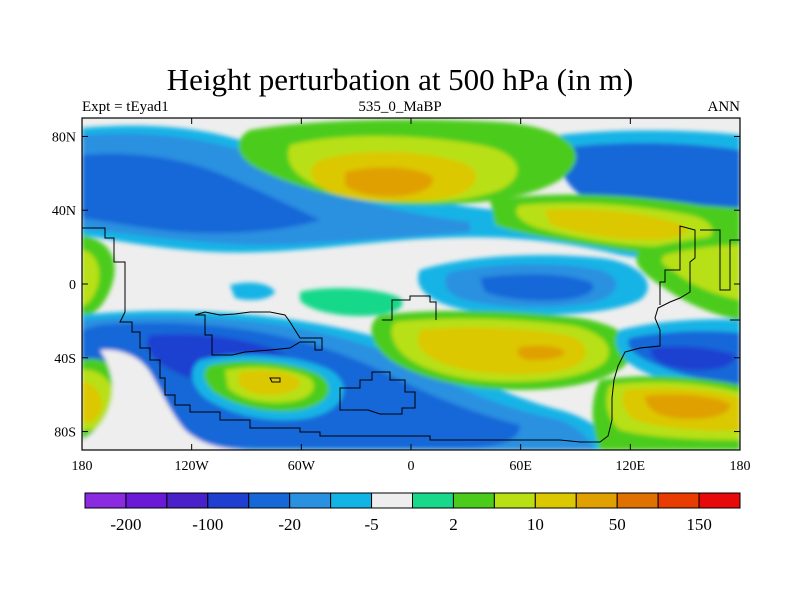 This screenshot has width=800, height=600. What do you see at coordinates (412, 513) in the screenshot?
I see `colorbar: -200 -100 -20 -5 2 10 50 150` at bounding box center [412, 513].